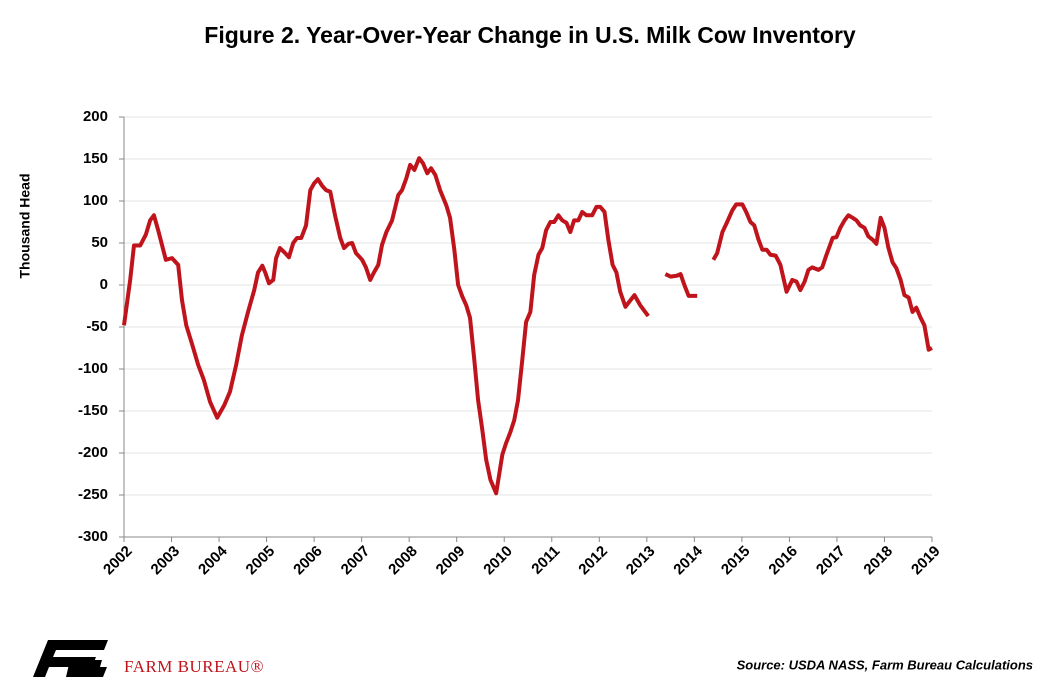  What do you see at coordinates (783, 561) in the screenshot?
I see `x-tick-label: 2016` at bounding box center [783, 561].